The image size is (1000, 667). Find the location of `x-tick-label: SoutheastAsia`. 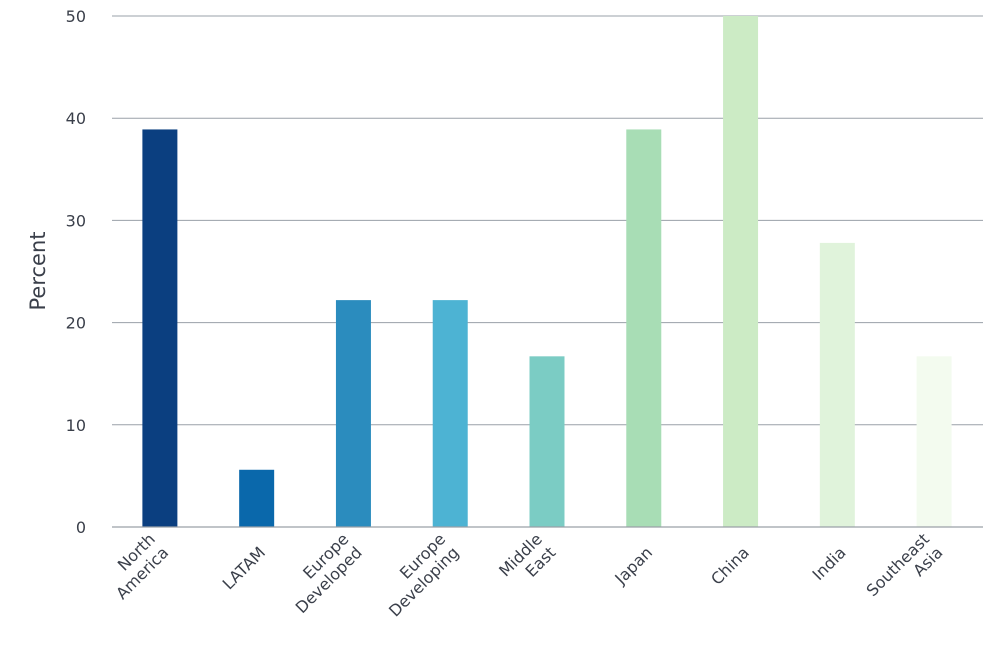

x-tick-label: SoutheastAsia is located at coordinates (904, 571).